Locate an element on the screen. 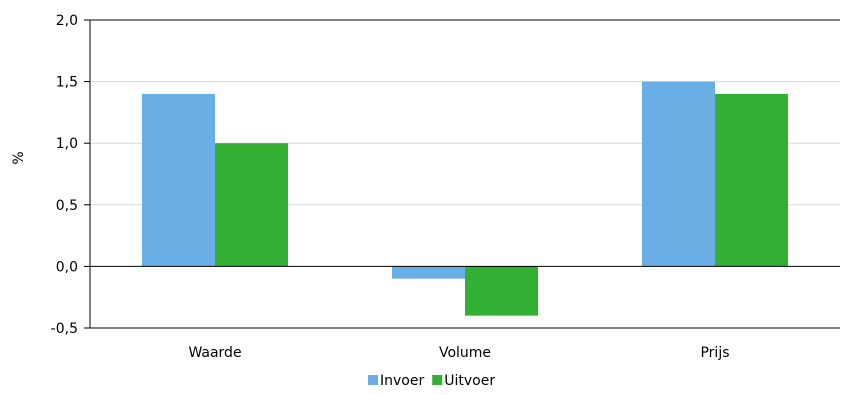  legend-label-invoer: Invoer is located at coordinates (402, 381).